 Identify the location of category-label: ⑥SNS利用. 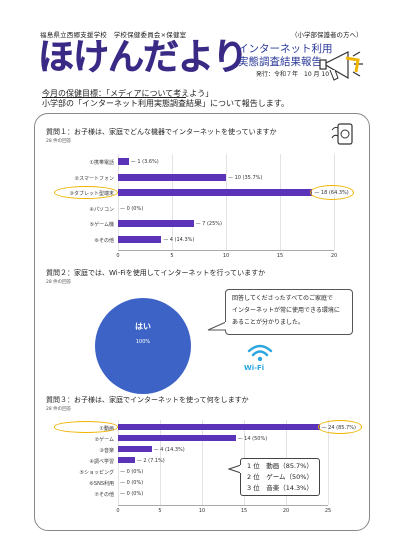
(101, 484).